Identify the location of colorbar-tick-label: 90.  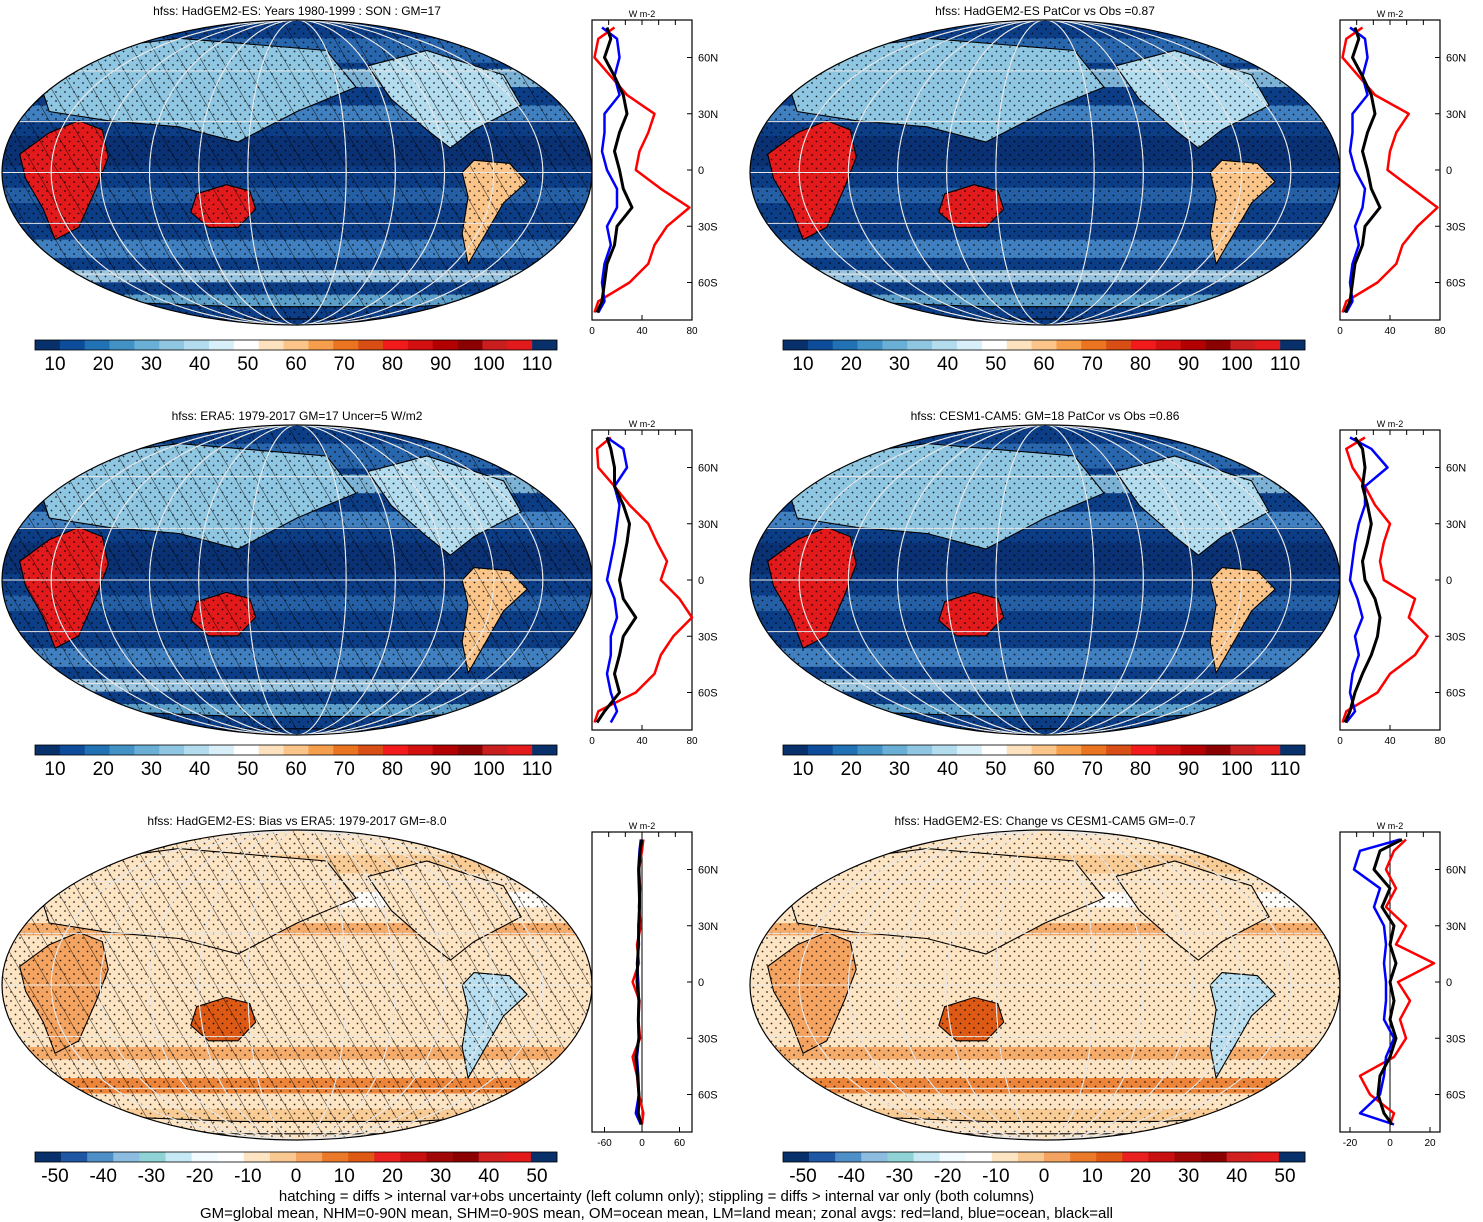
(440, 769).